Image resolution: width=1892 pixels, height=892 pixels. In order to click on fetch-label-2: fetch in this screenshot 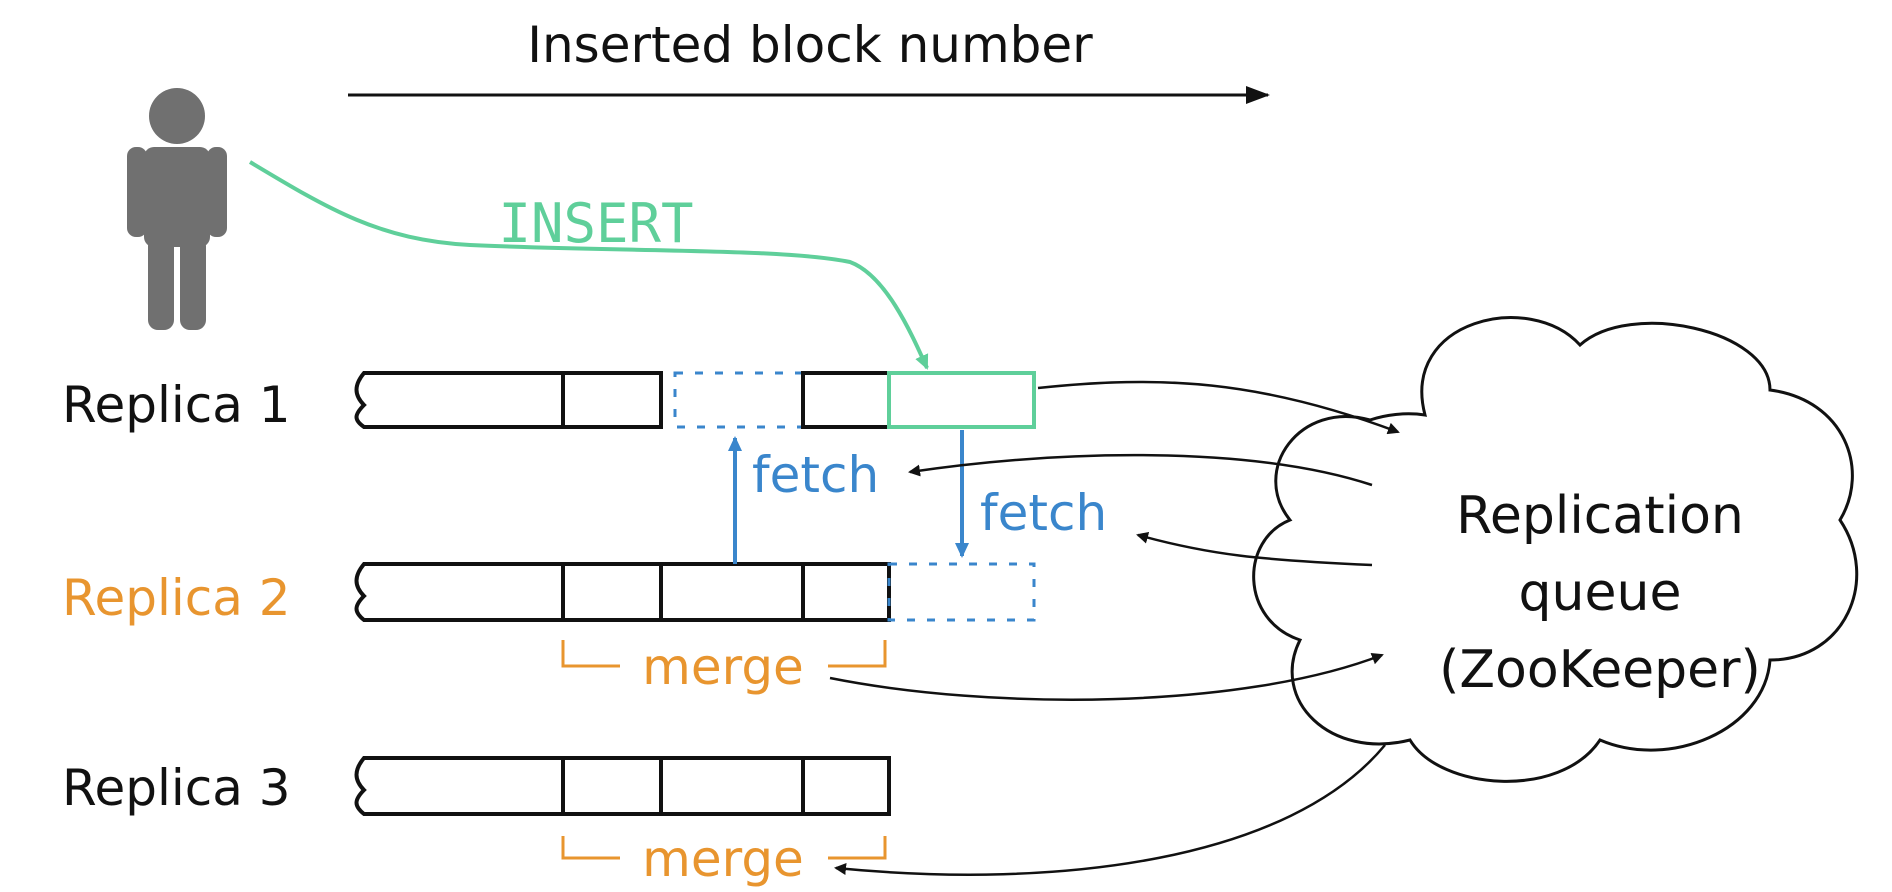, I will do `click(1043, 513)`.